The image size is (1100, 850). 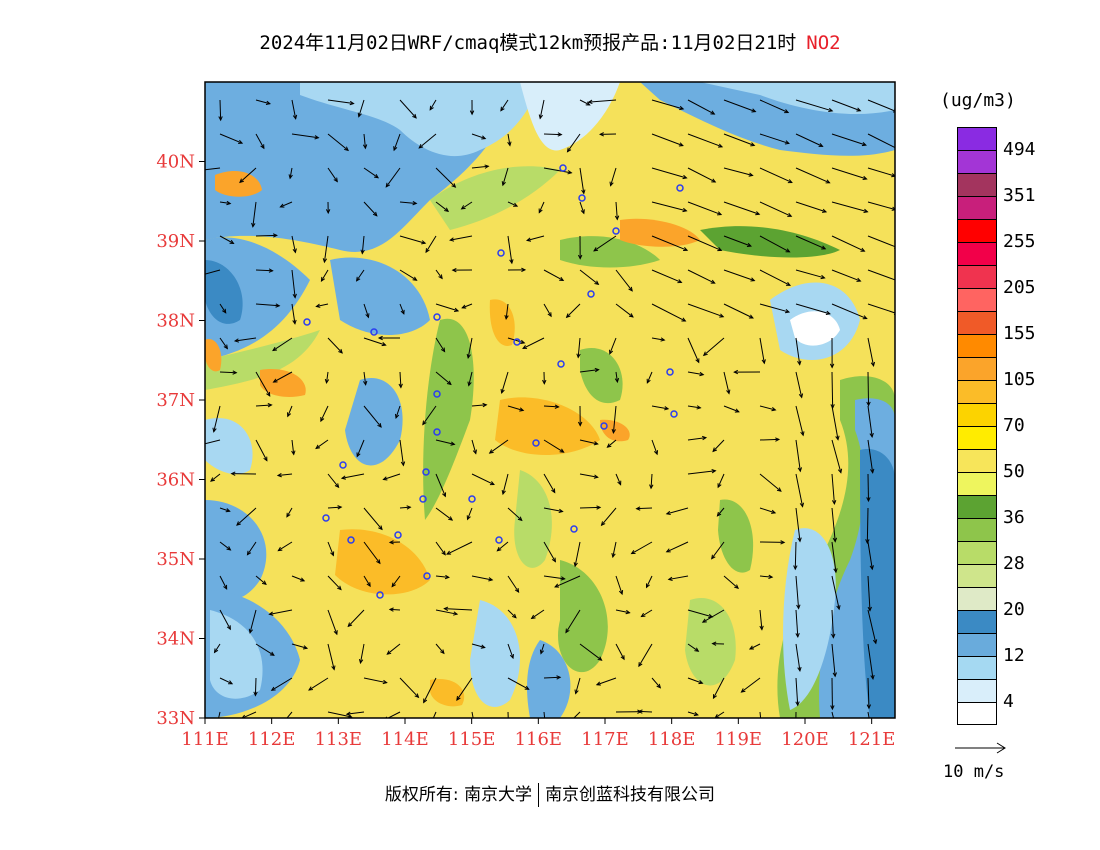 I want to click on legend-label: 50, so click(x=1014, y=471).